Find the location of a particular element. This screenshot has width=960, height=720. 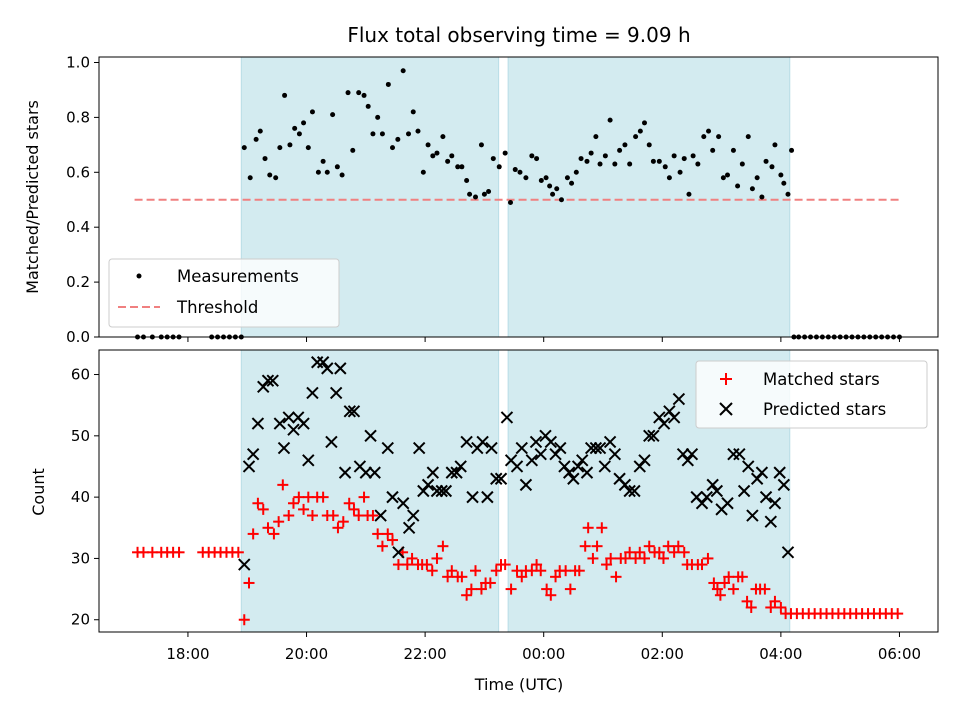

legend-predicted-label: Predicted stars is located at coordinates (824, 409).